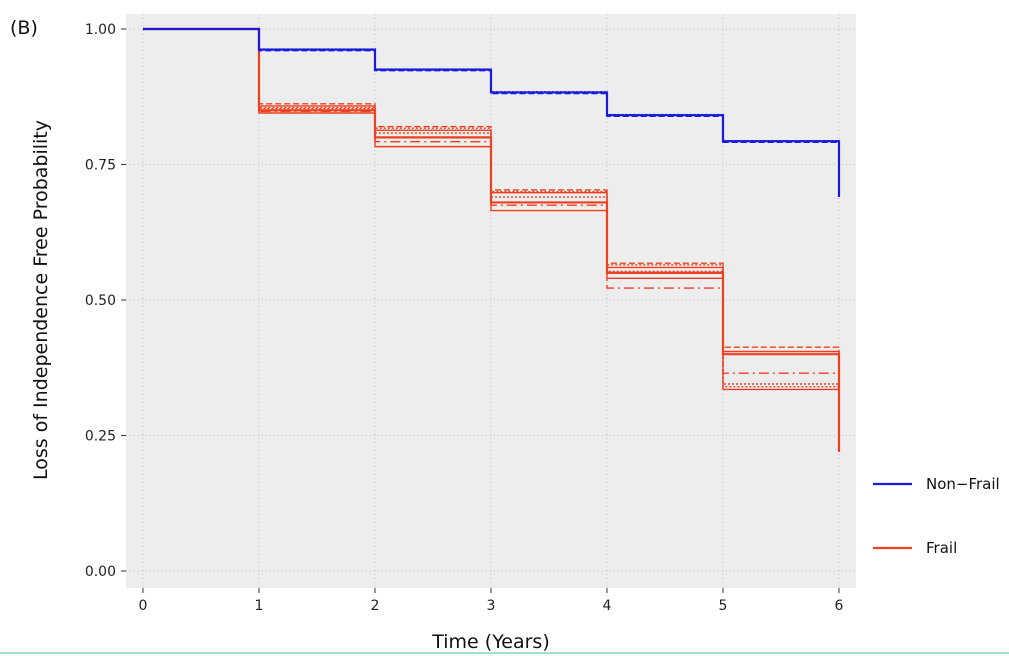  What do you see at coordinates (100, 572) in the screenshot?
I see `y-tick-label: 0.00` at bounding box center [100, 572].